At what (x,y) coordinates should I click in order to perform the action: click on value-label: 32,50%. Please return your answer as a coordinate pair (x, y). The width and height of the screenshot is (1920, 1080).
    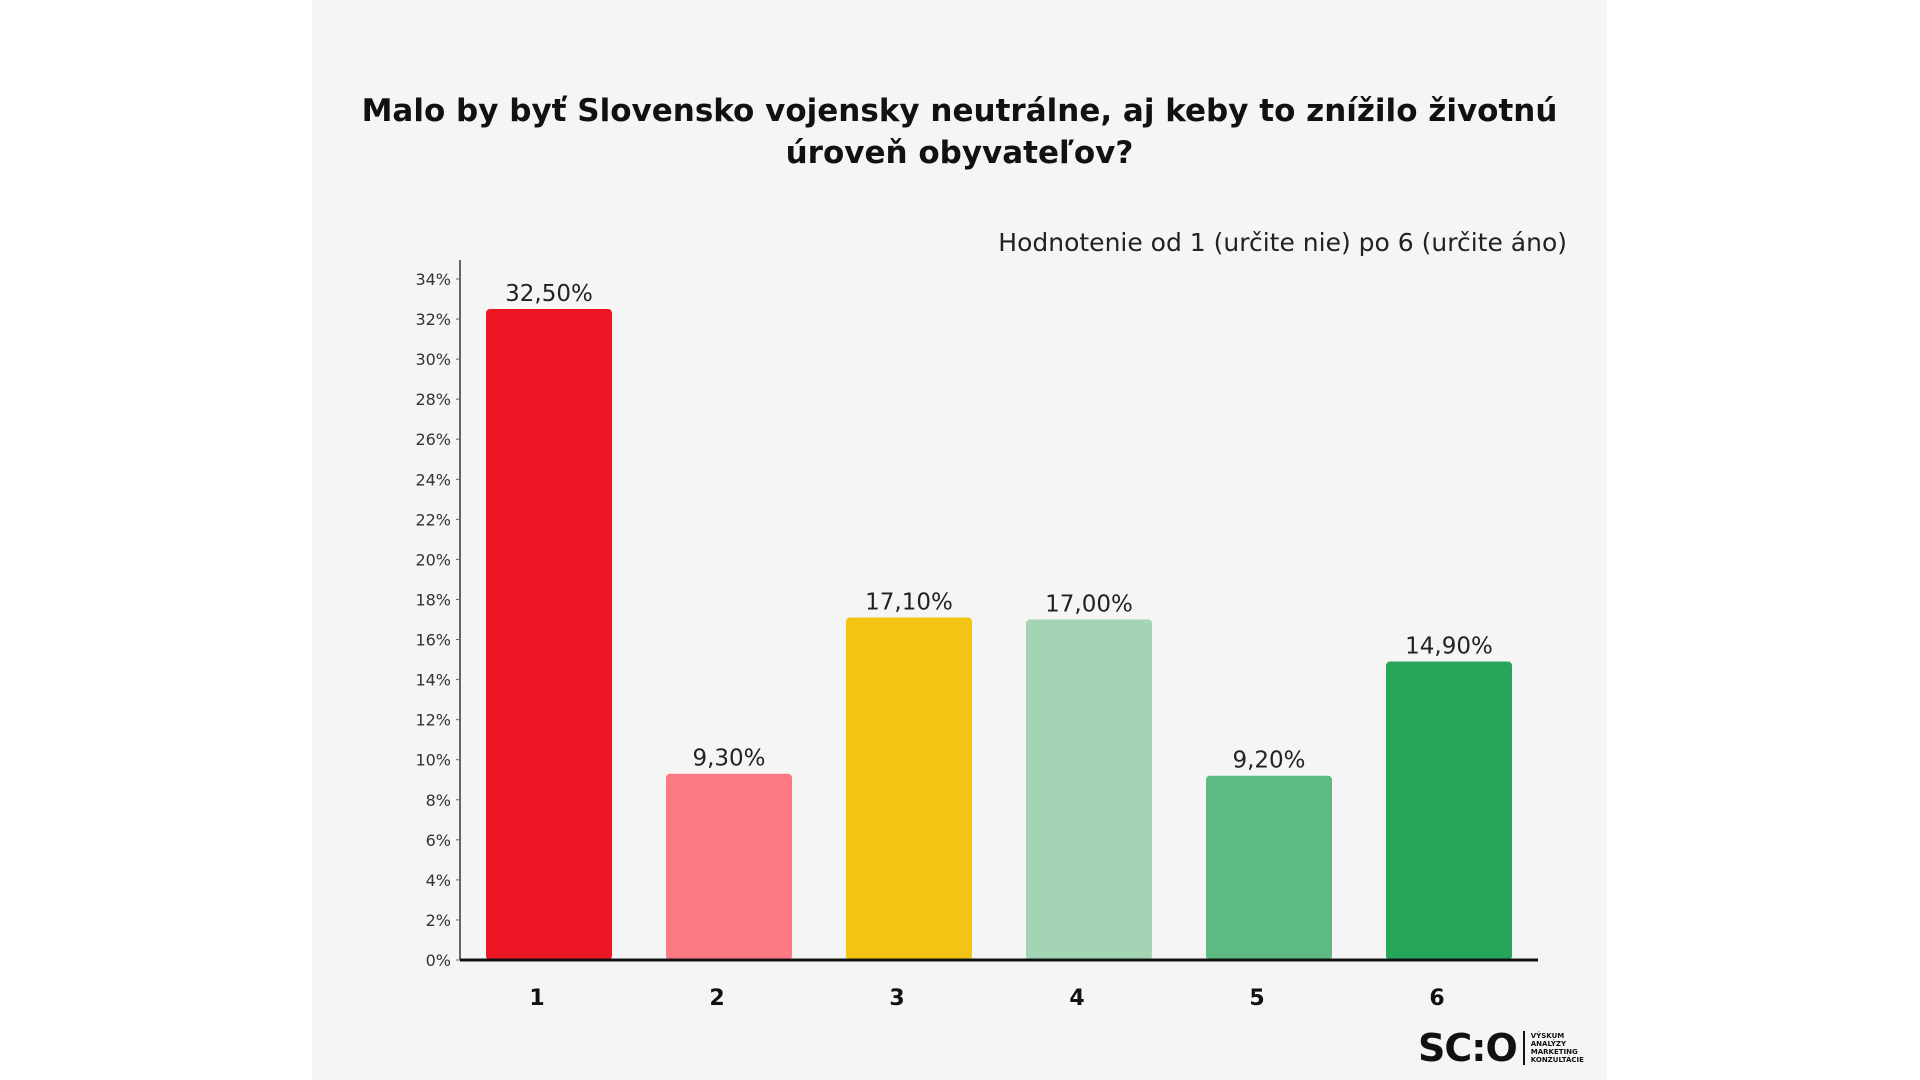
    Looking at the image, I should click on (549, 294).